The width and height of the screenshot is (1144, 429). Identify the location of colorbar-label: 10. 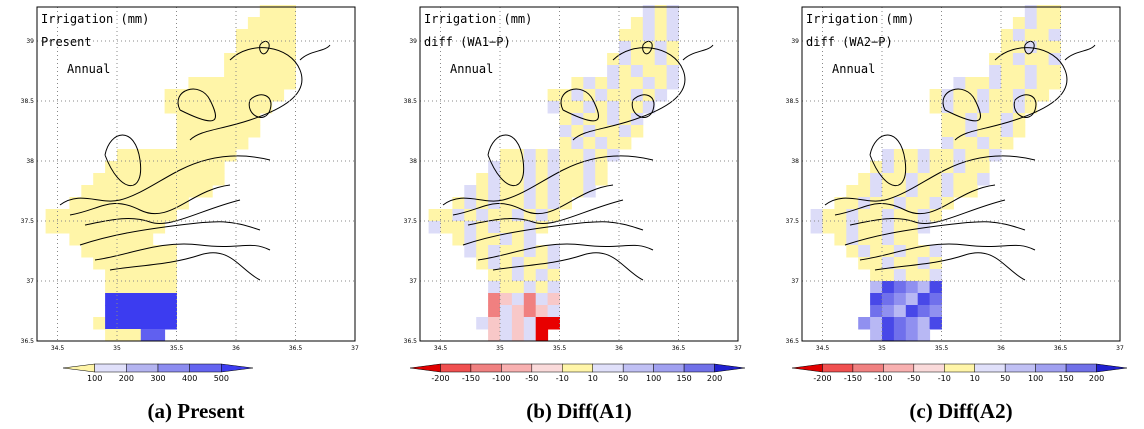
(975, 378).